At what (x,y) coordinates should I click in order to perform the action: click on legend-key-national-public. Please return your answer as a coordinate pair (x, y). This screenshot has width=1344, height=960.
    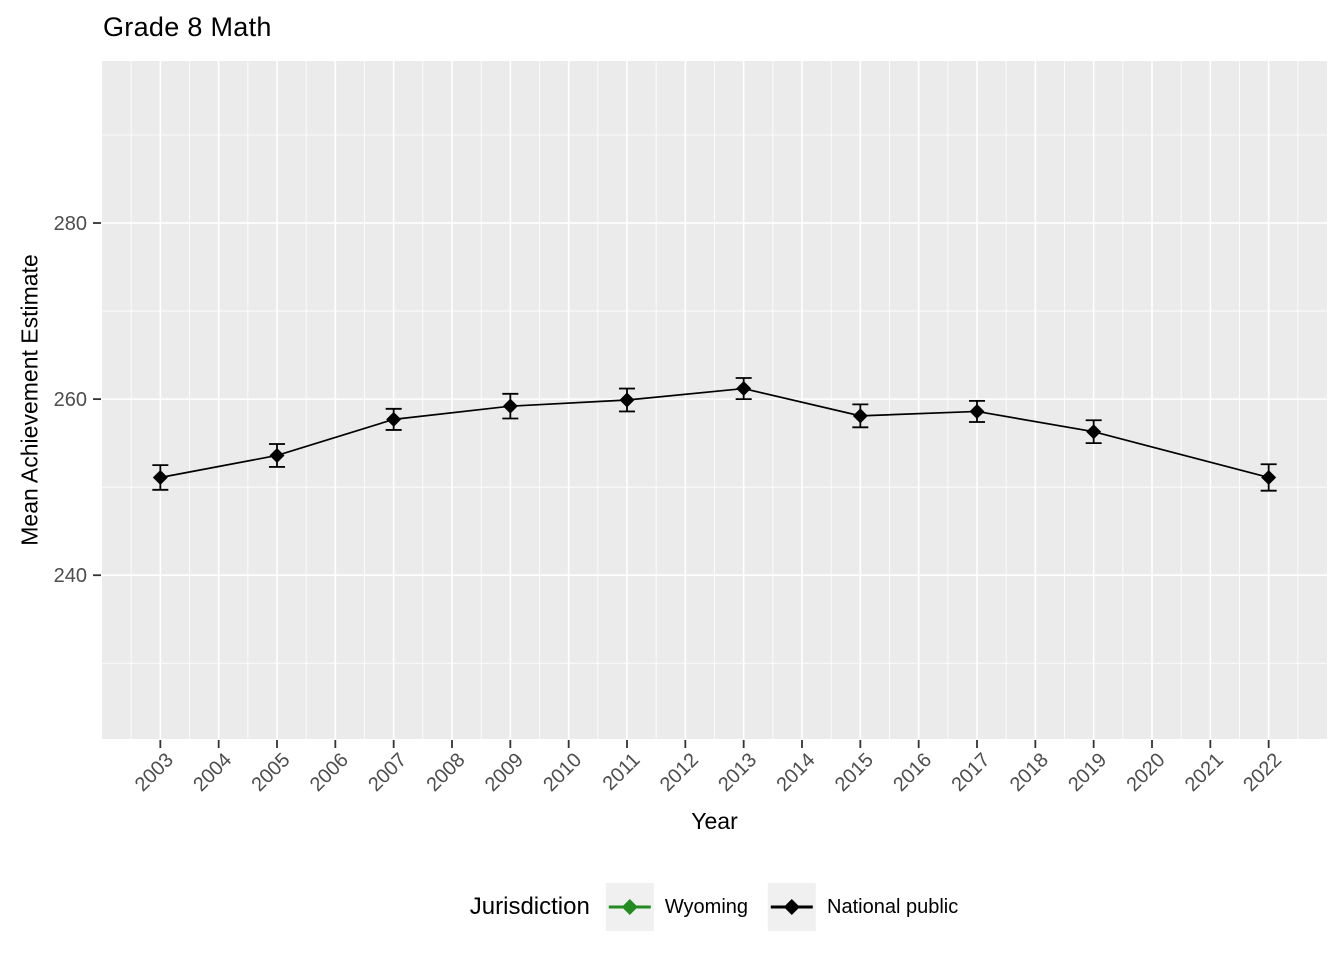
    Looking at the image, I should click on (792, 907).